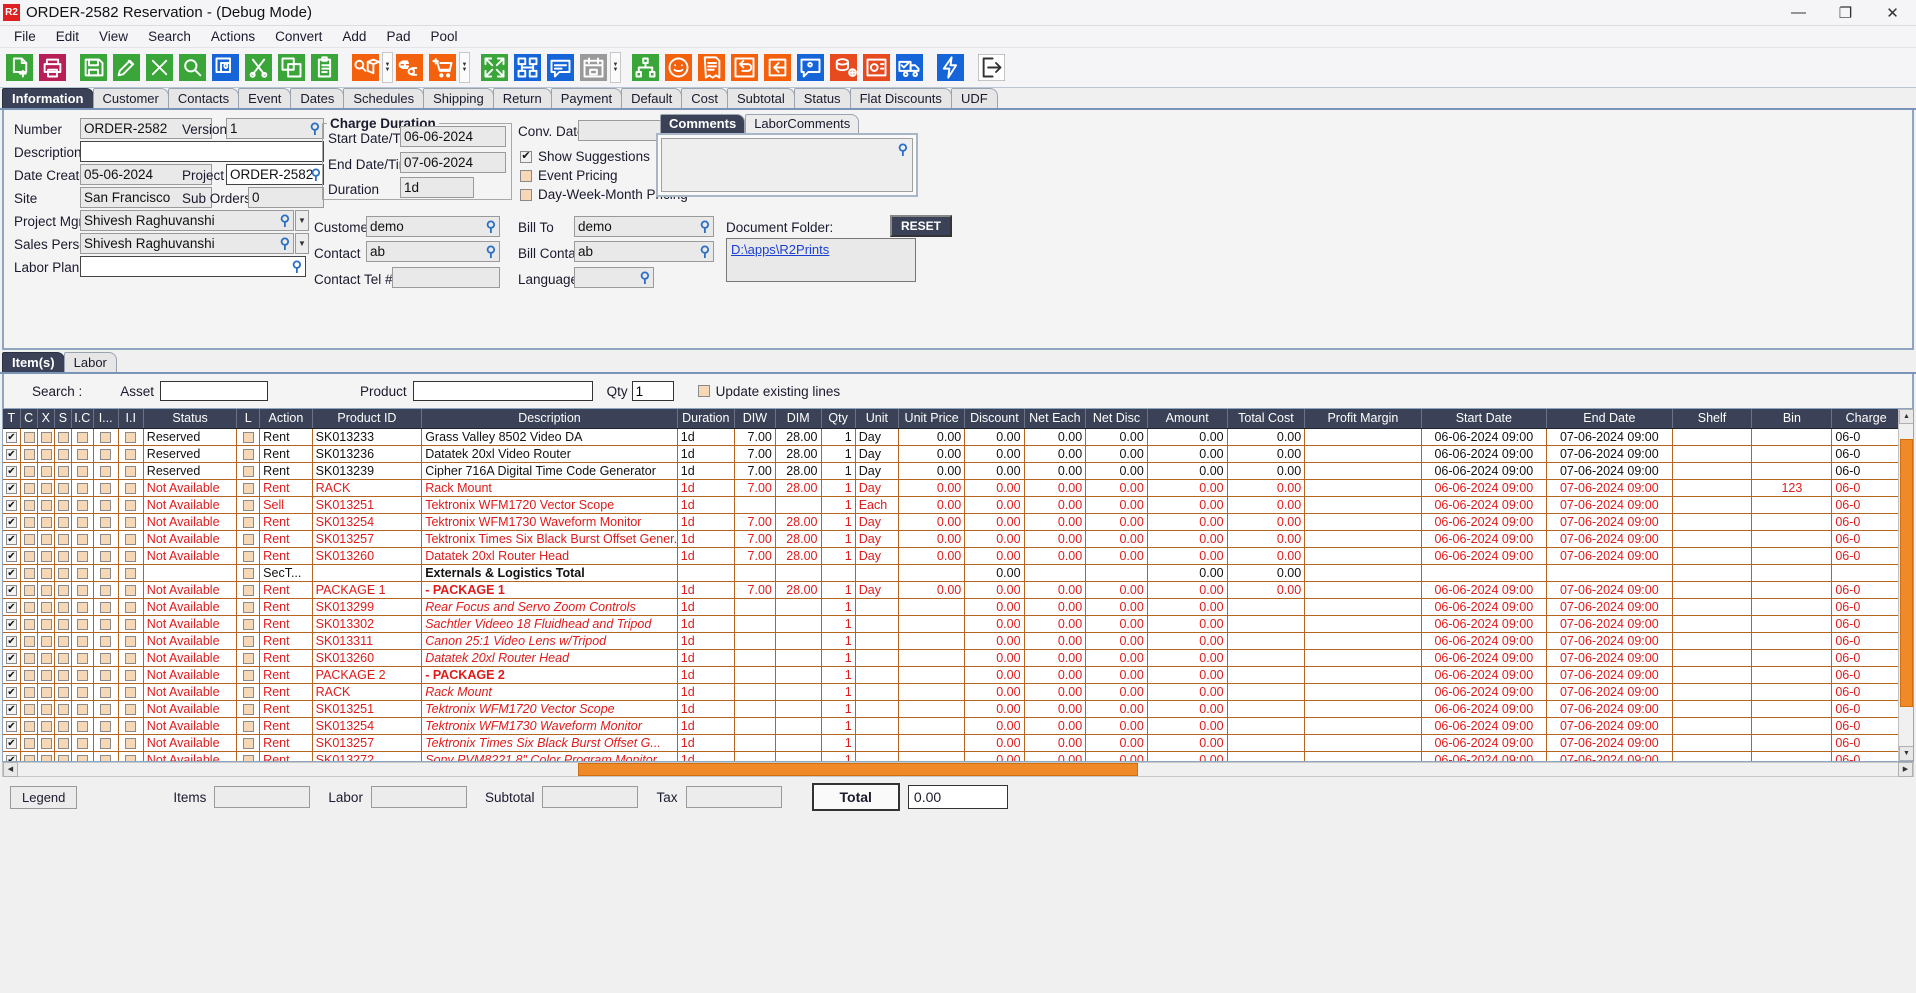  I want to click on col-header-action: Action, so click(286, 419).